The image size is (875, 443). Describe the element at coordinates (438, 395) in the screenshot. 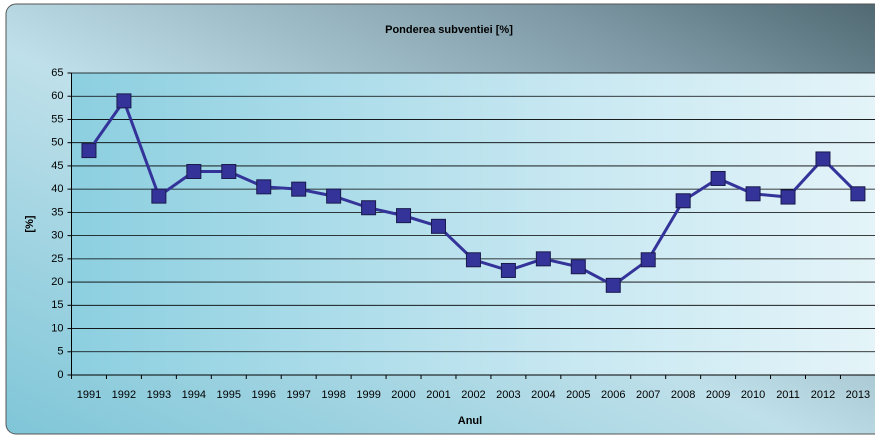

I see `x-tick-label: 2001` at that location.